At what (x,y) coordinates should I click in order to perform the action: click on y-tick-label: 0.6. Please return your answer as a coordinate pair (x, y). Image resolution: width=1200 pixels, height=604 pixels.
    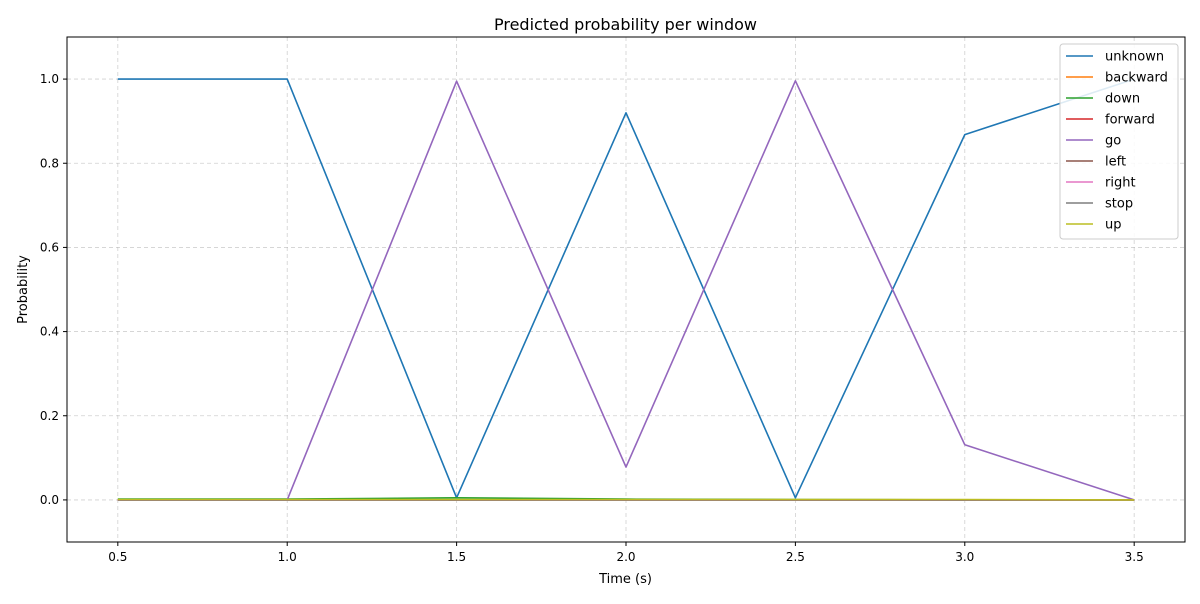
    Looking at the image, I should click on (49, 247).